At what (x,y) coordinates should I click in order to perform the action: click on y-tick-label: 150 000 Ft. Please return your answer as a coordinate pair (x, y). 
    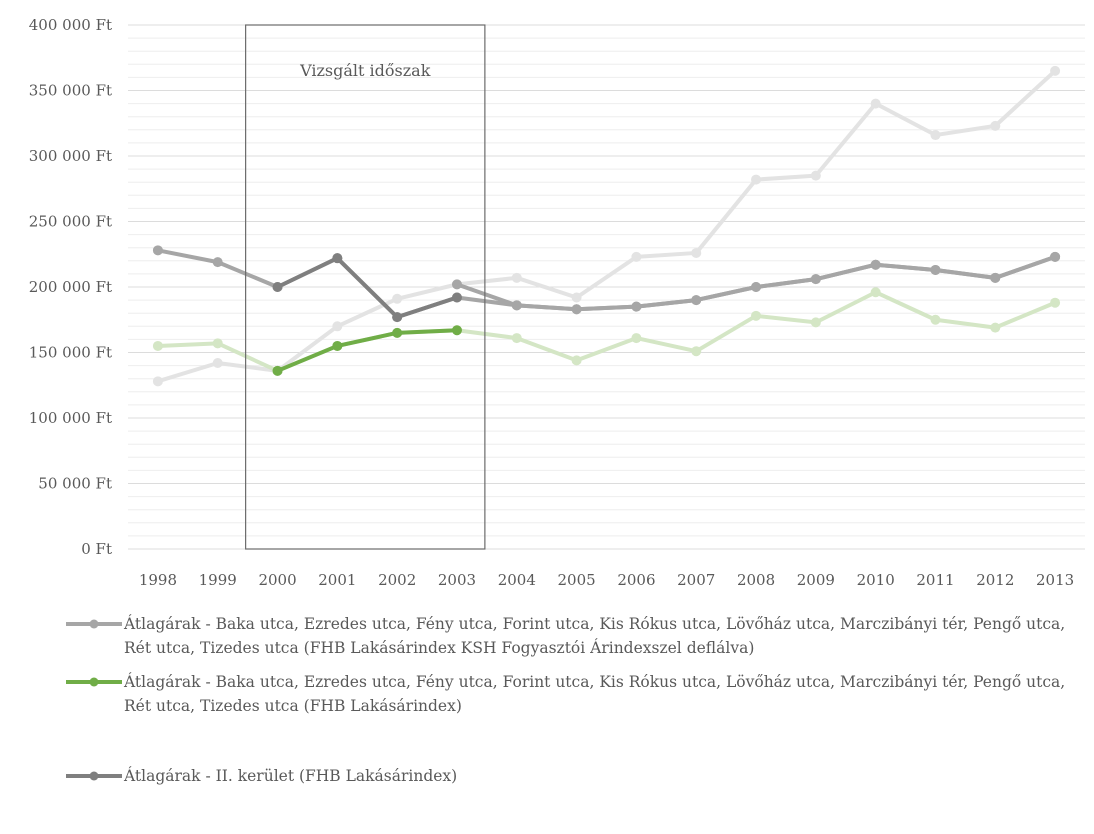
    Looking at the image, I should click on (70, 353).